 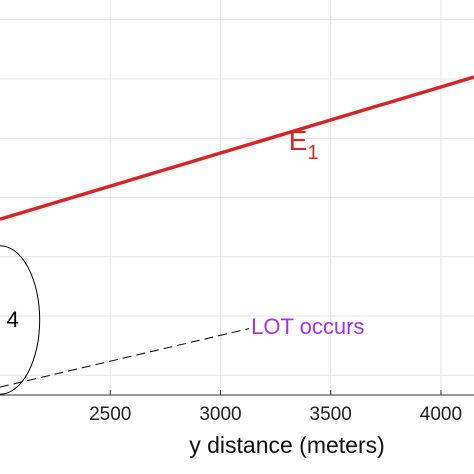 What do you see at coordinates (307, 326) in the screenshot?
I see `lot-occurs-annotation: LOT occurs` at bounding box center [307, 326].